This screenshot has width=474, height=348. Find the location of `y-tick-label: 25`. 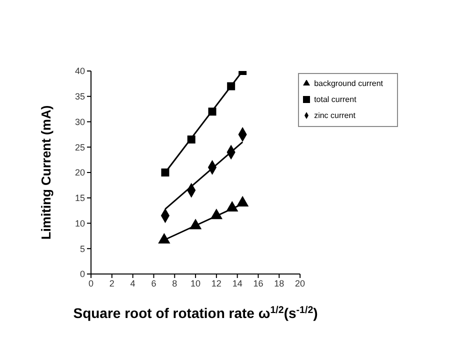

y-tick-label: 25 is located at coordinates (79, 147).